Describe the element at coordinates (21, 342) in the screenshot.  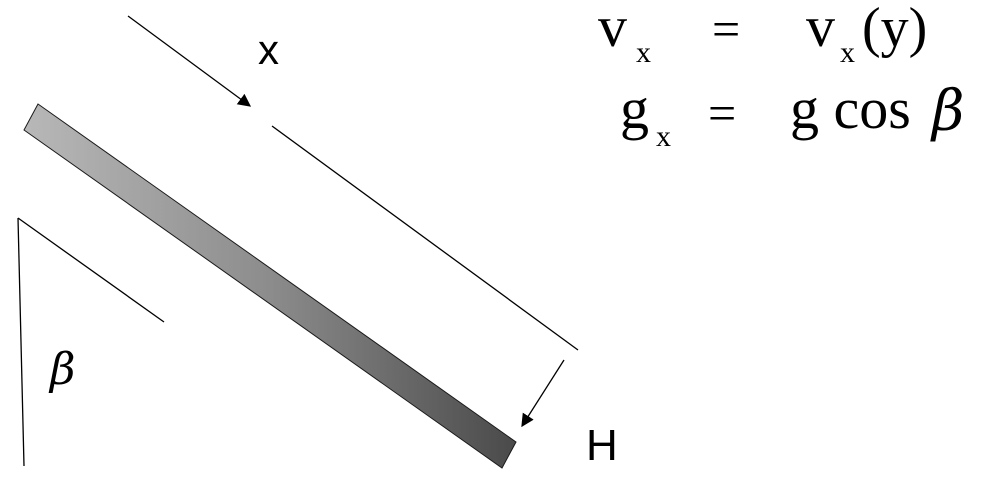
I see `angle-vertical-line` at that location.